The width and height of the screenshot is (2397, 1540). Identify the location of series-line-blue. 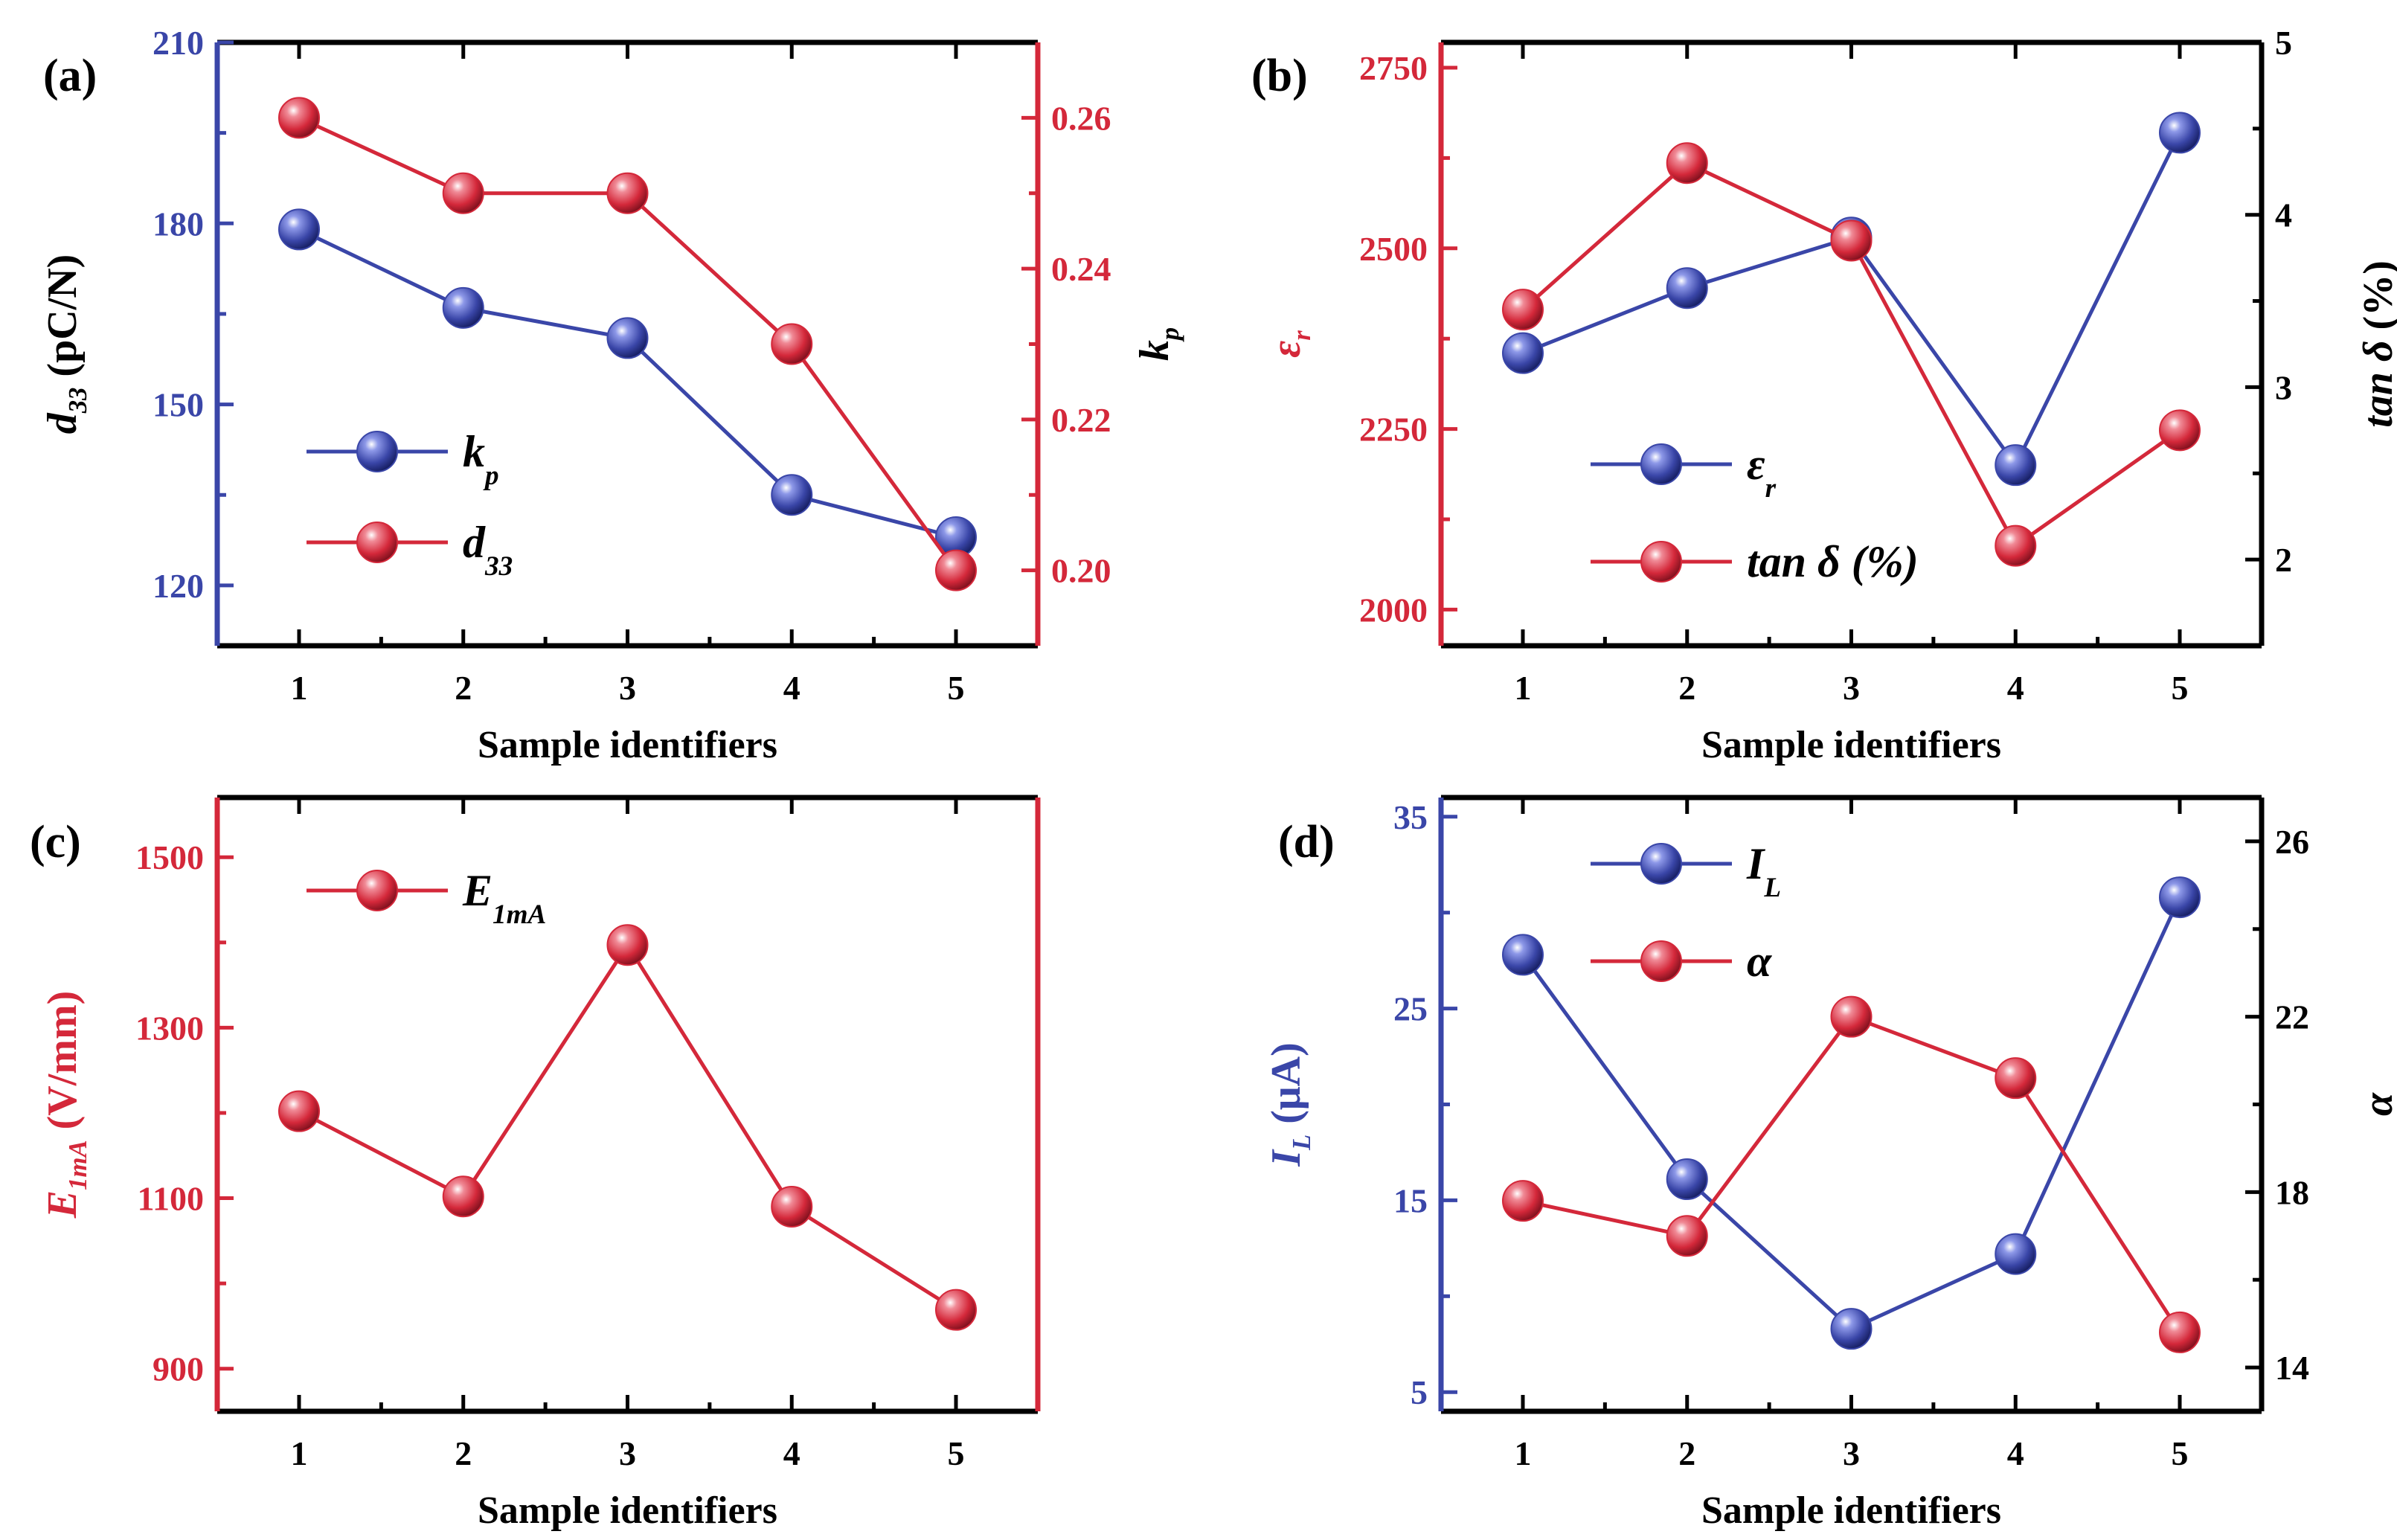
(1852, 300).